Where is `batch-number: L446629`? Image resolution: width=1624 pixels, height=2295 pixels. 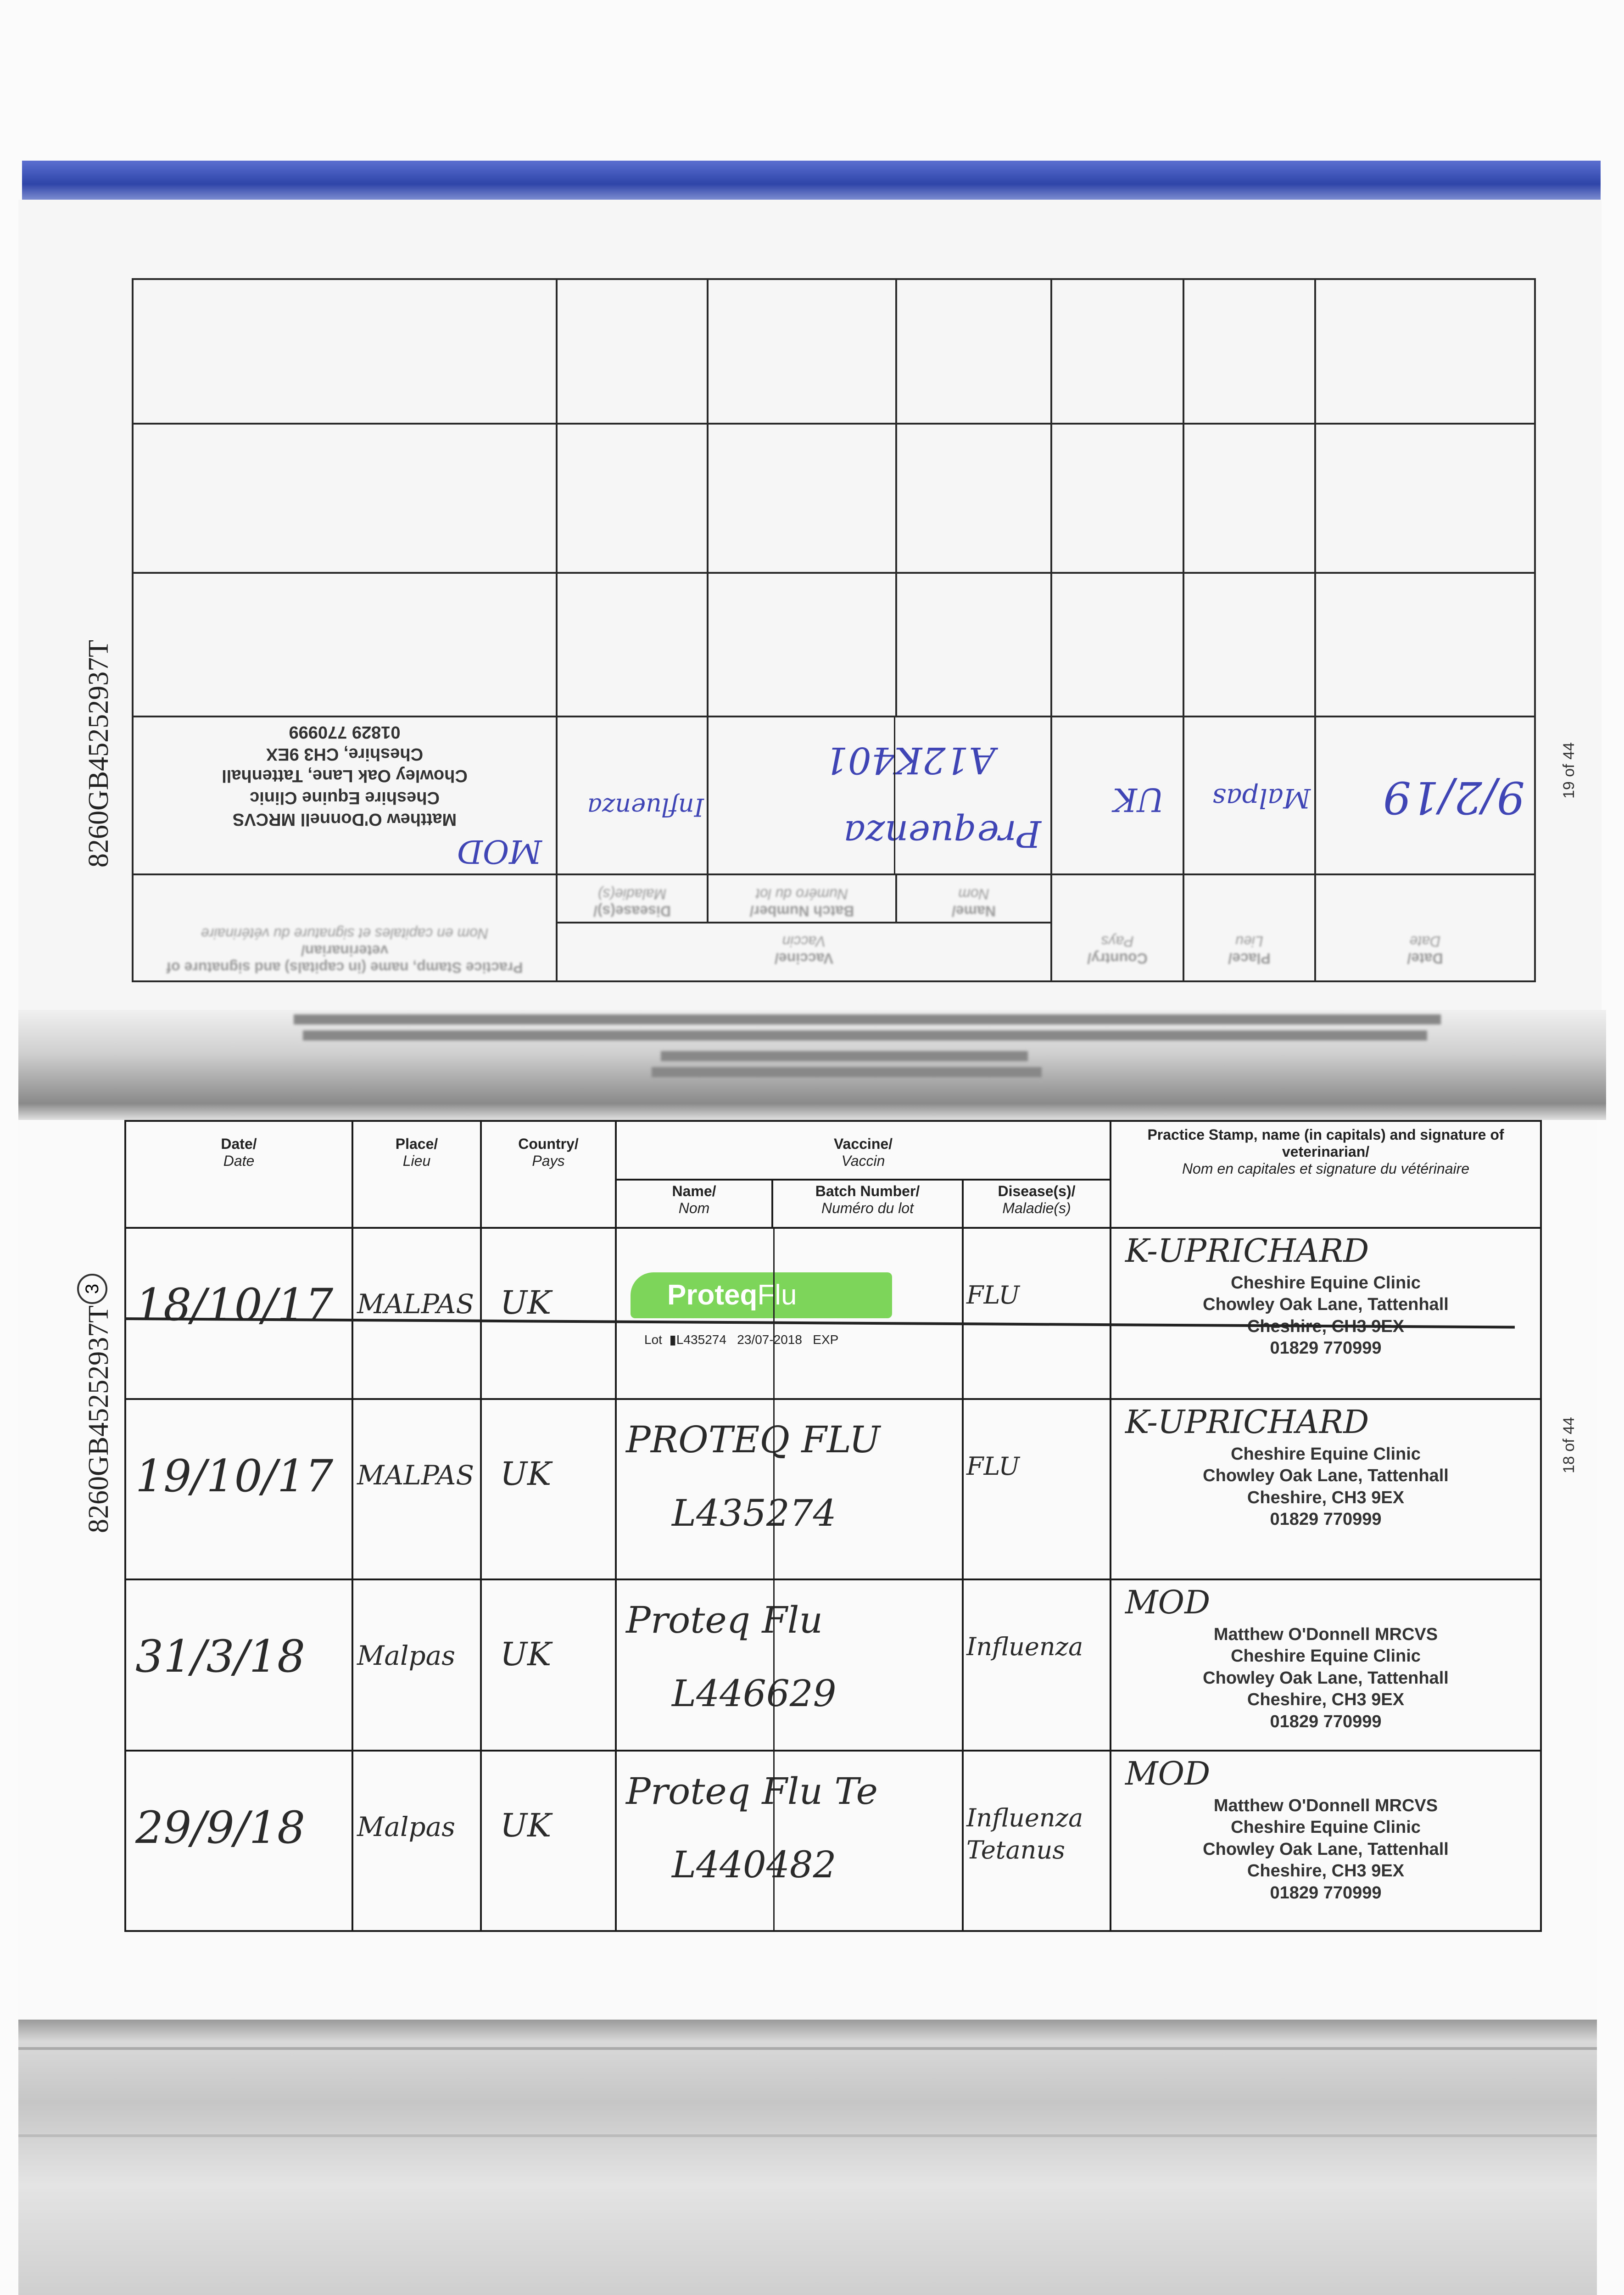
batch-number: L446629 is located at coordinates (754, 1693).